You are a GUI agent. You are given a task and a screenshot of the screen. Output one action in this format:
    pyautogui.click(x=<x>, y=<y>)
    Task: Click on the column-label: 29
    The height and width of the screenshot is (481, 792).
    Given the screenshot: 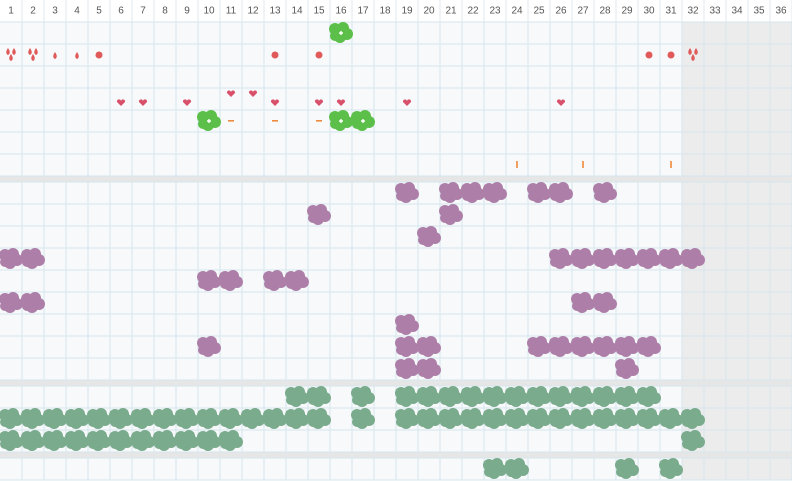 What is the action you would take?
    pyautogui.click(x=627, y=11)
    